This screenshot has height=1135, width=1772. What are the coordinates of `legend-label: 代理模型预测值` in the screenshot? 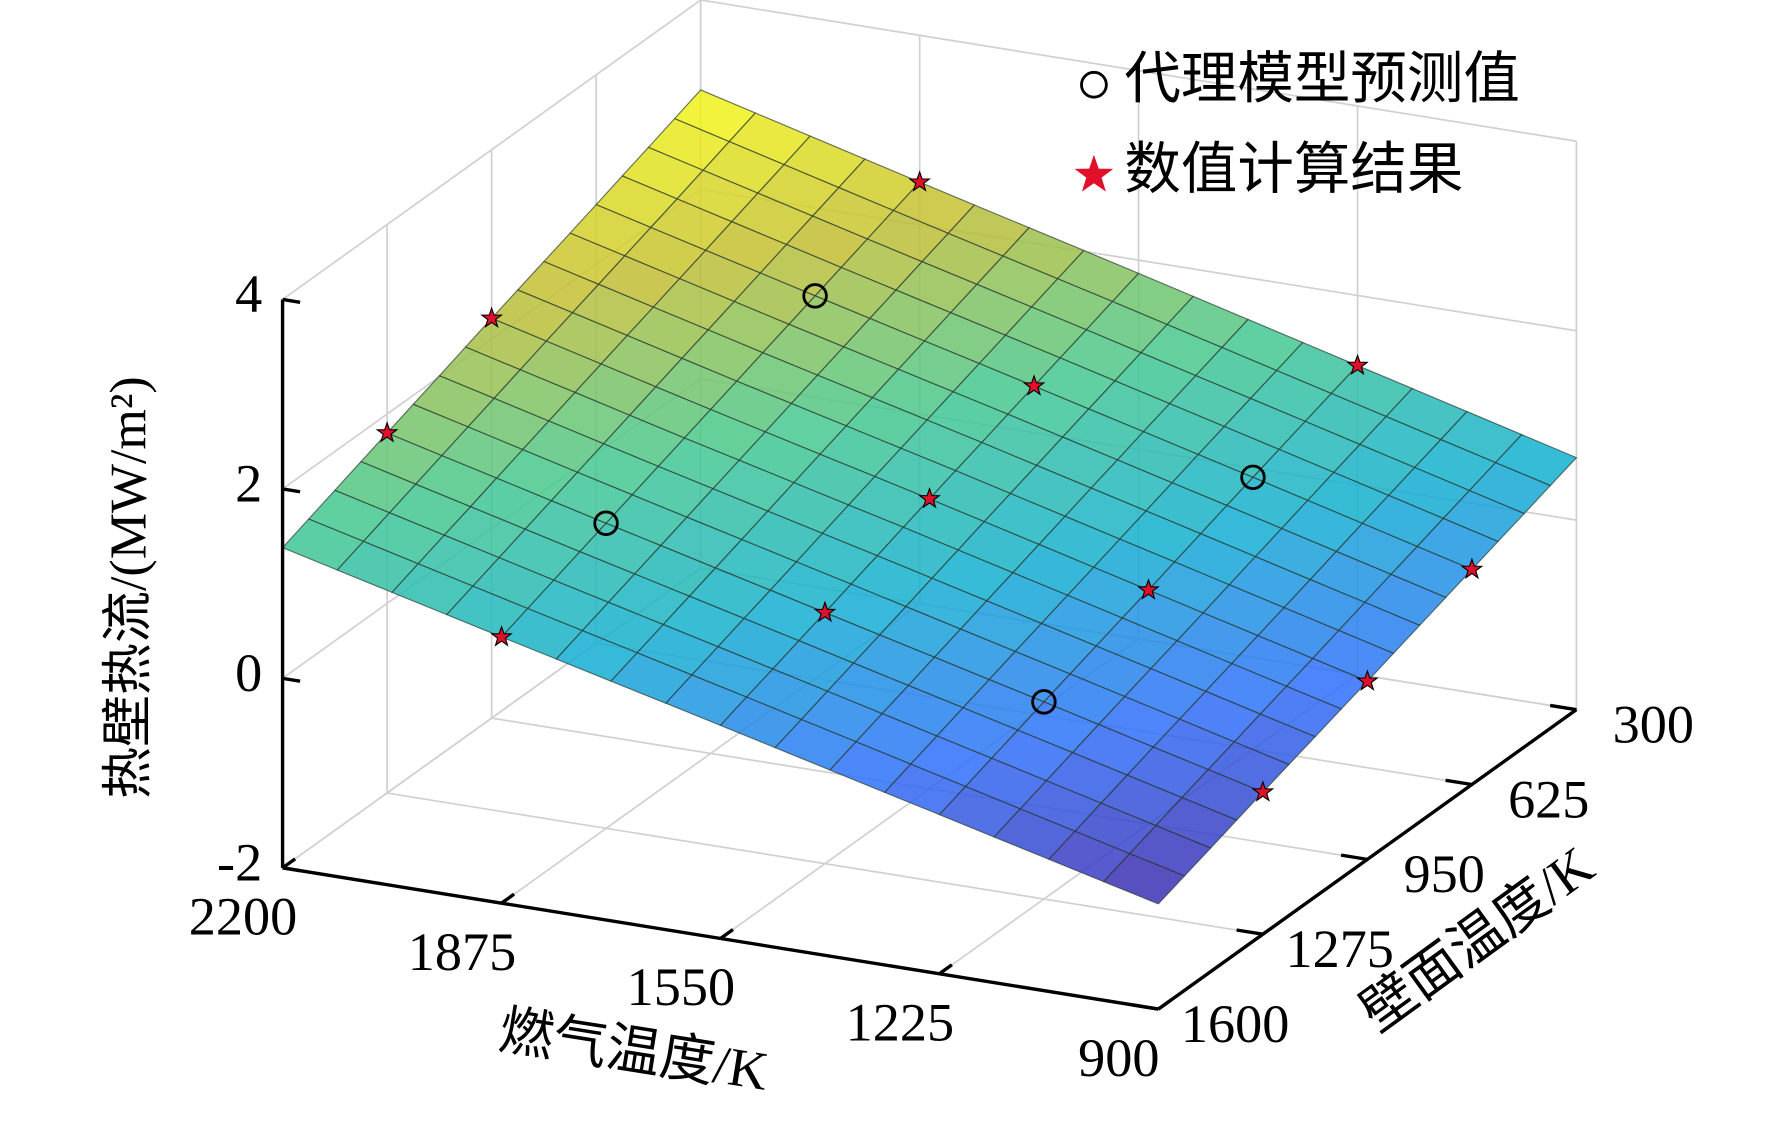 It's located at (1322, 80).